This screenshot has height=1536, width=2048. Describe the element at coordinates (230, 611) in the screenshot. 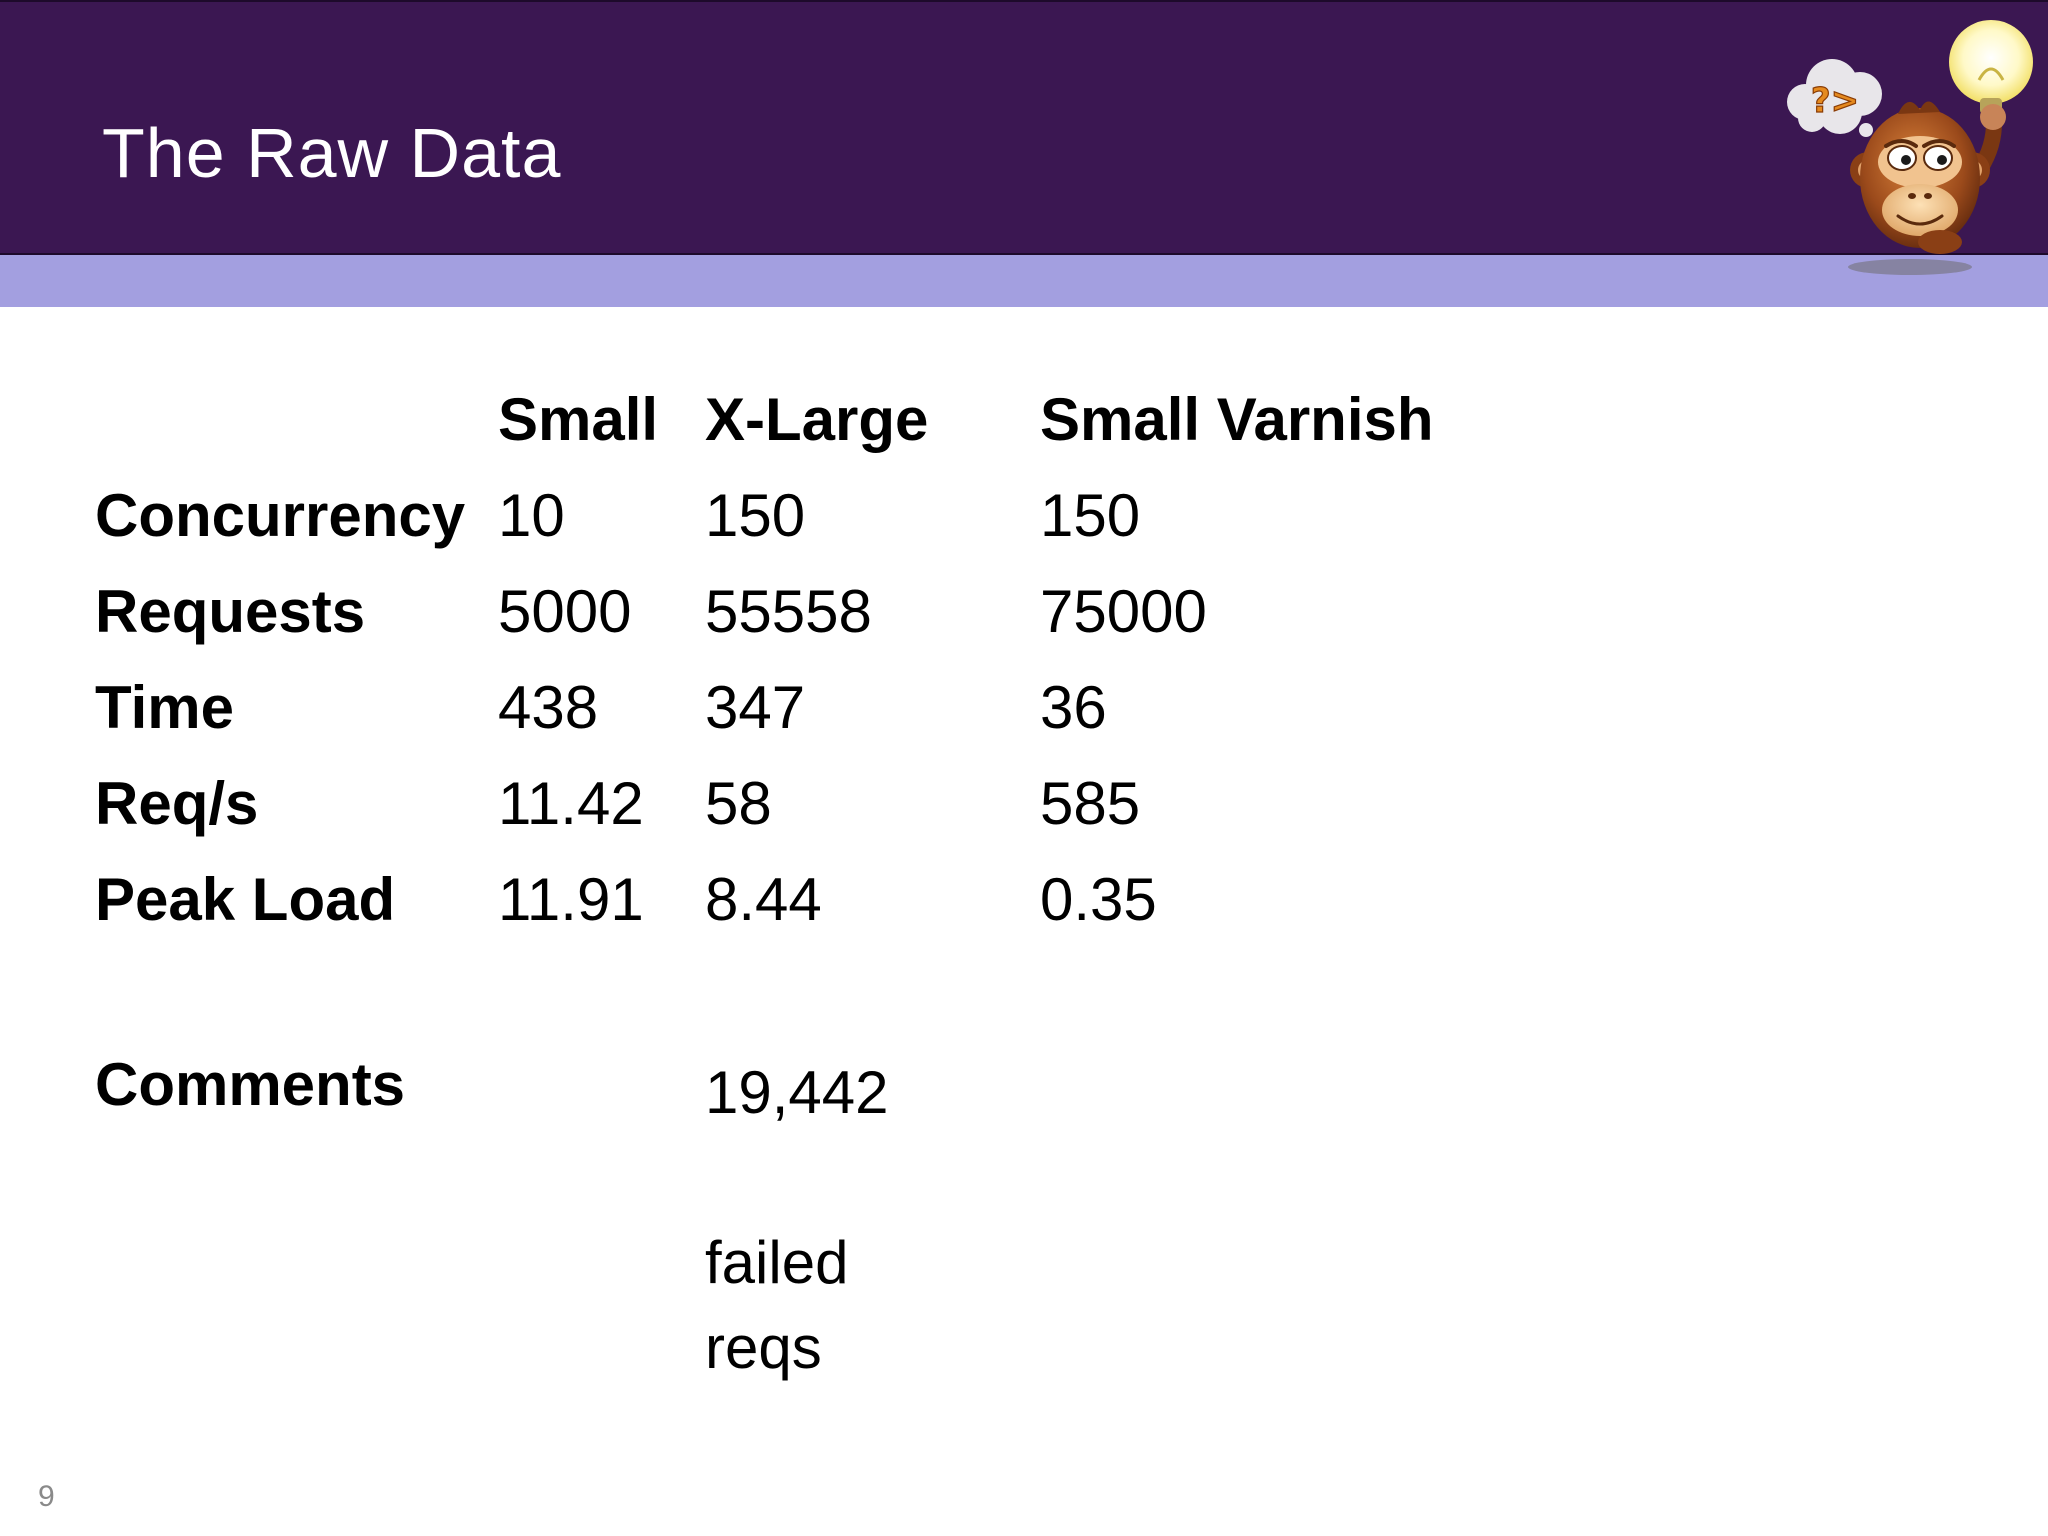

I see `row-label-requests: Requests` at that location.